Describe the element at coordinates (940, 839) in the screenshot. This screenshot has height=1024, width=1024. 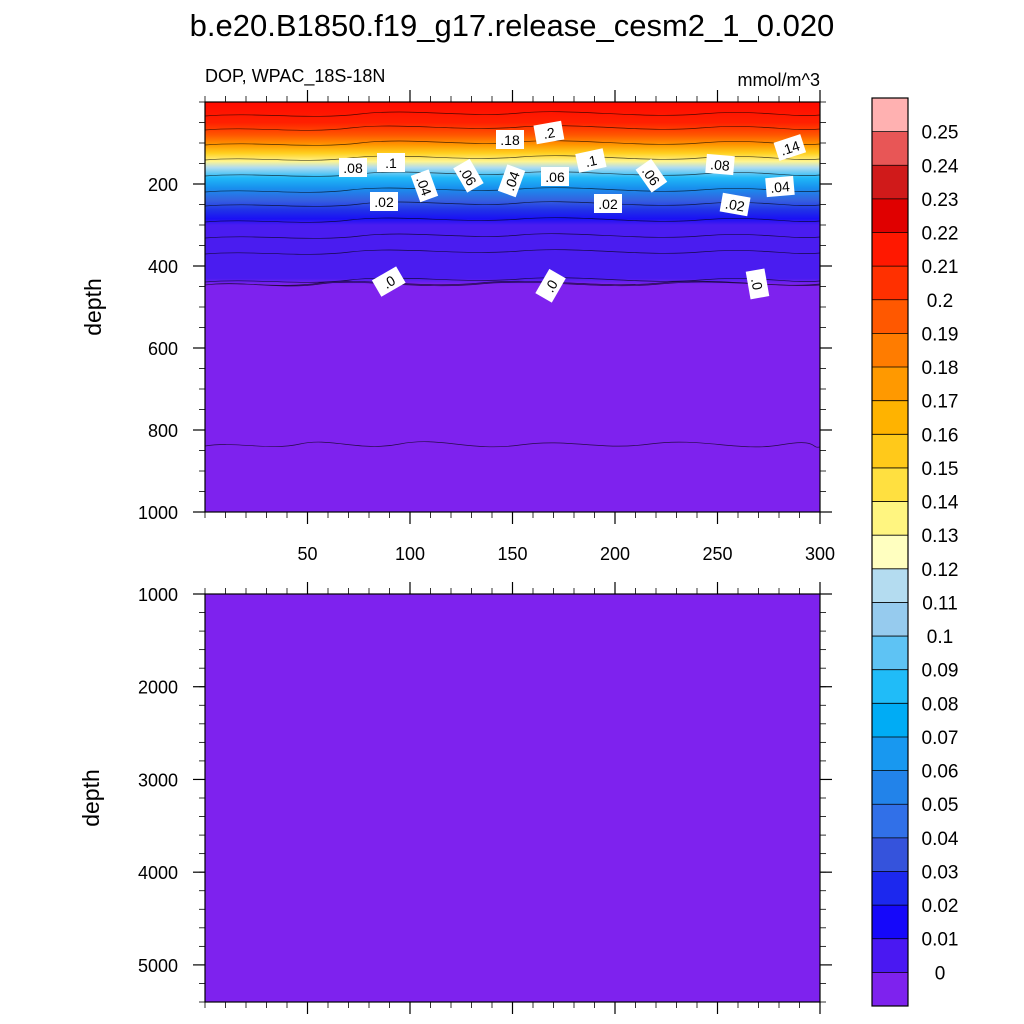
I see `colorbar-tick-label: 0.04` at that location.